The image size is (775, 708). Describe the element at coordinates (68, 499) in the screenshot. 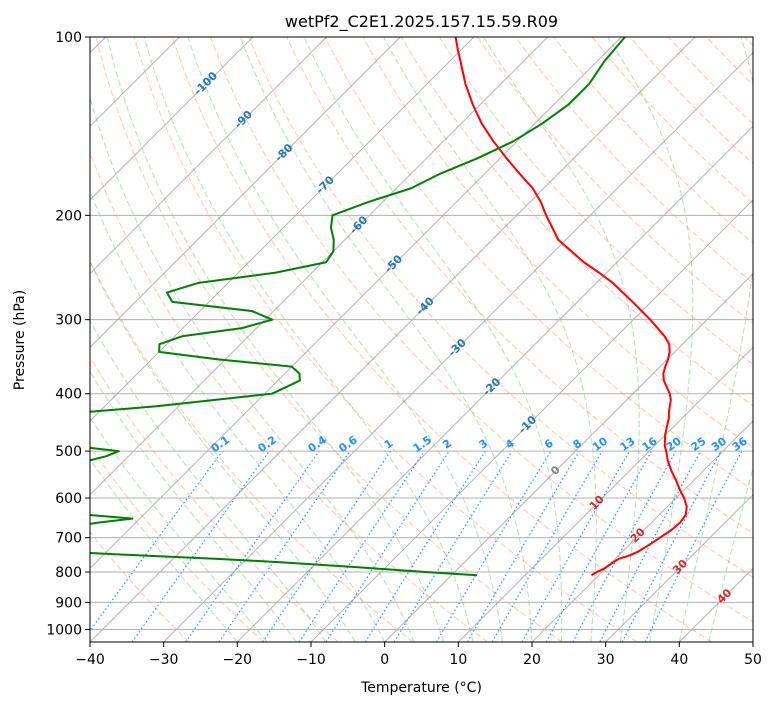

I see `y-tick-label: 600` at that location.